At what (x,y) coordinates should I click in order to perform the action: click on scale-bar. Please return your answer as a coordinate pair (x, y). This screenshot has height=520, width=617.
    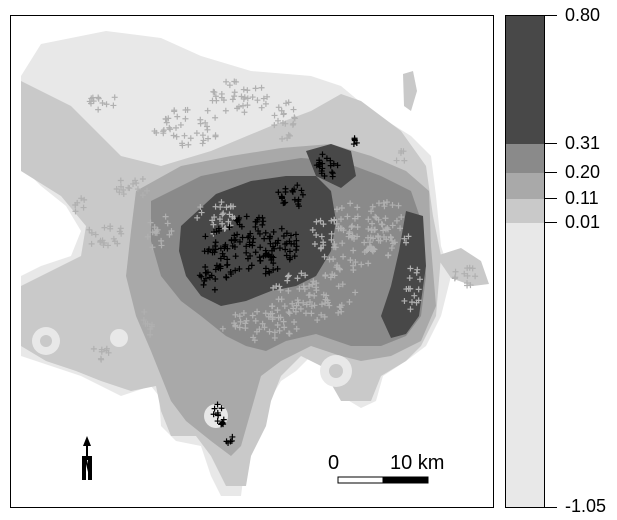
    Looking at the image, I should click on (383, 480).